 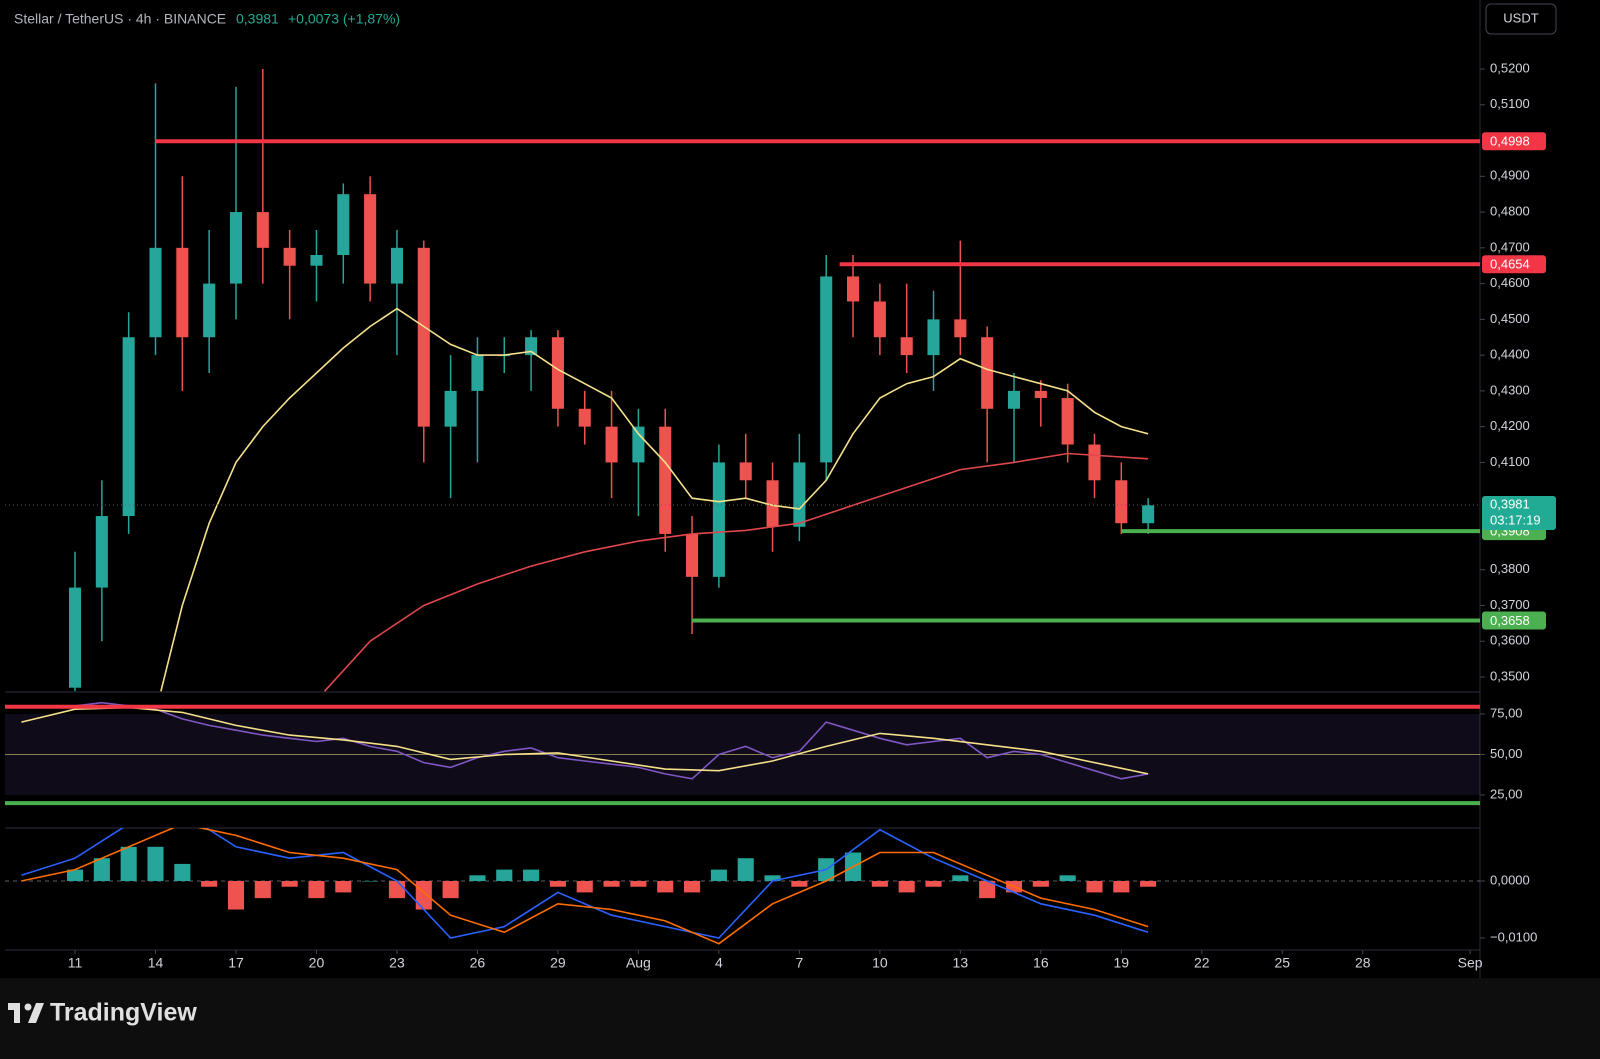 What do you see at coordinates (1510, 425) in the screenshot?
I see `y-tick-label: 0,4200` at bounding box center [1510, 425].